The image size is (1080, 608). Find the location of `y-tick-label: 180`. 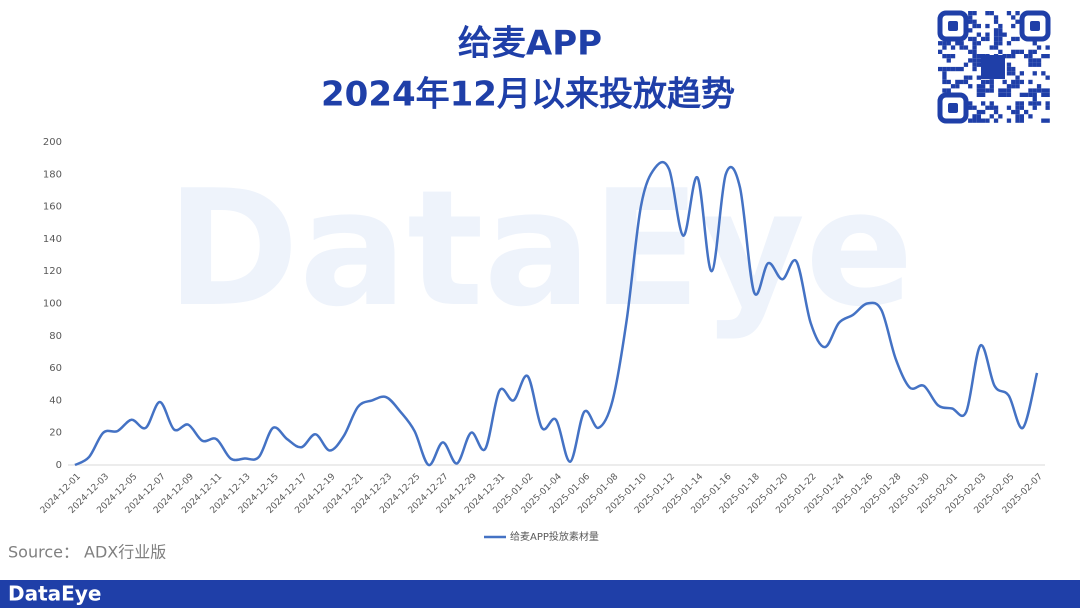

y-tick-label: 180 is located at coordinates (52, 174).